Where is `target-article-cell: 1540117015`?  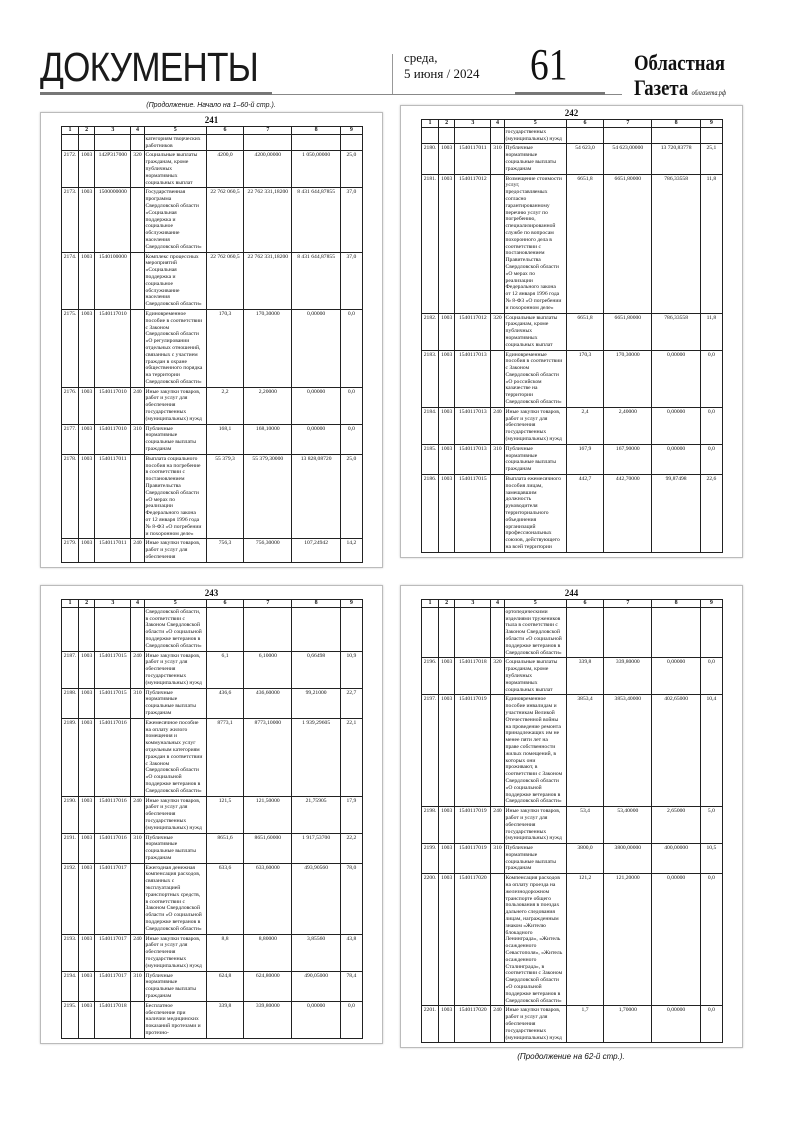
target-article-cell: 1540117015 is located at coordinates (113, 669).